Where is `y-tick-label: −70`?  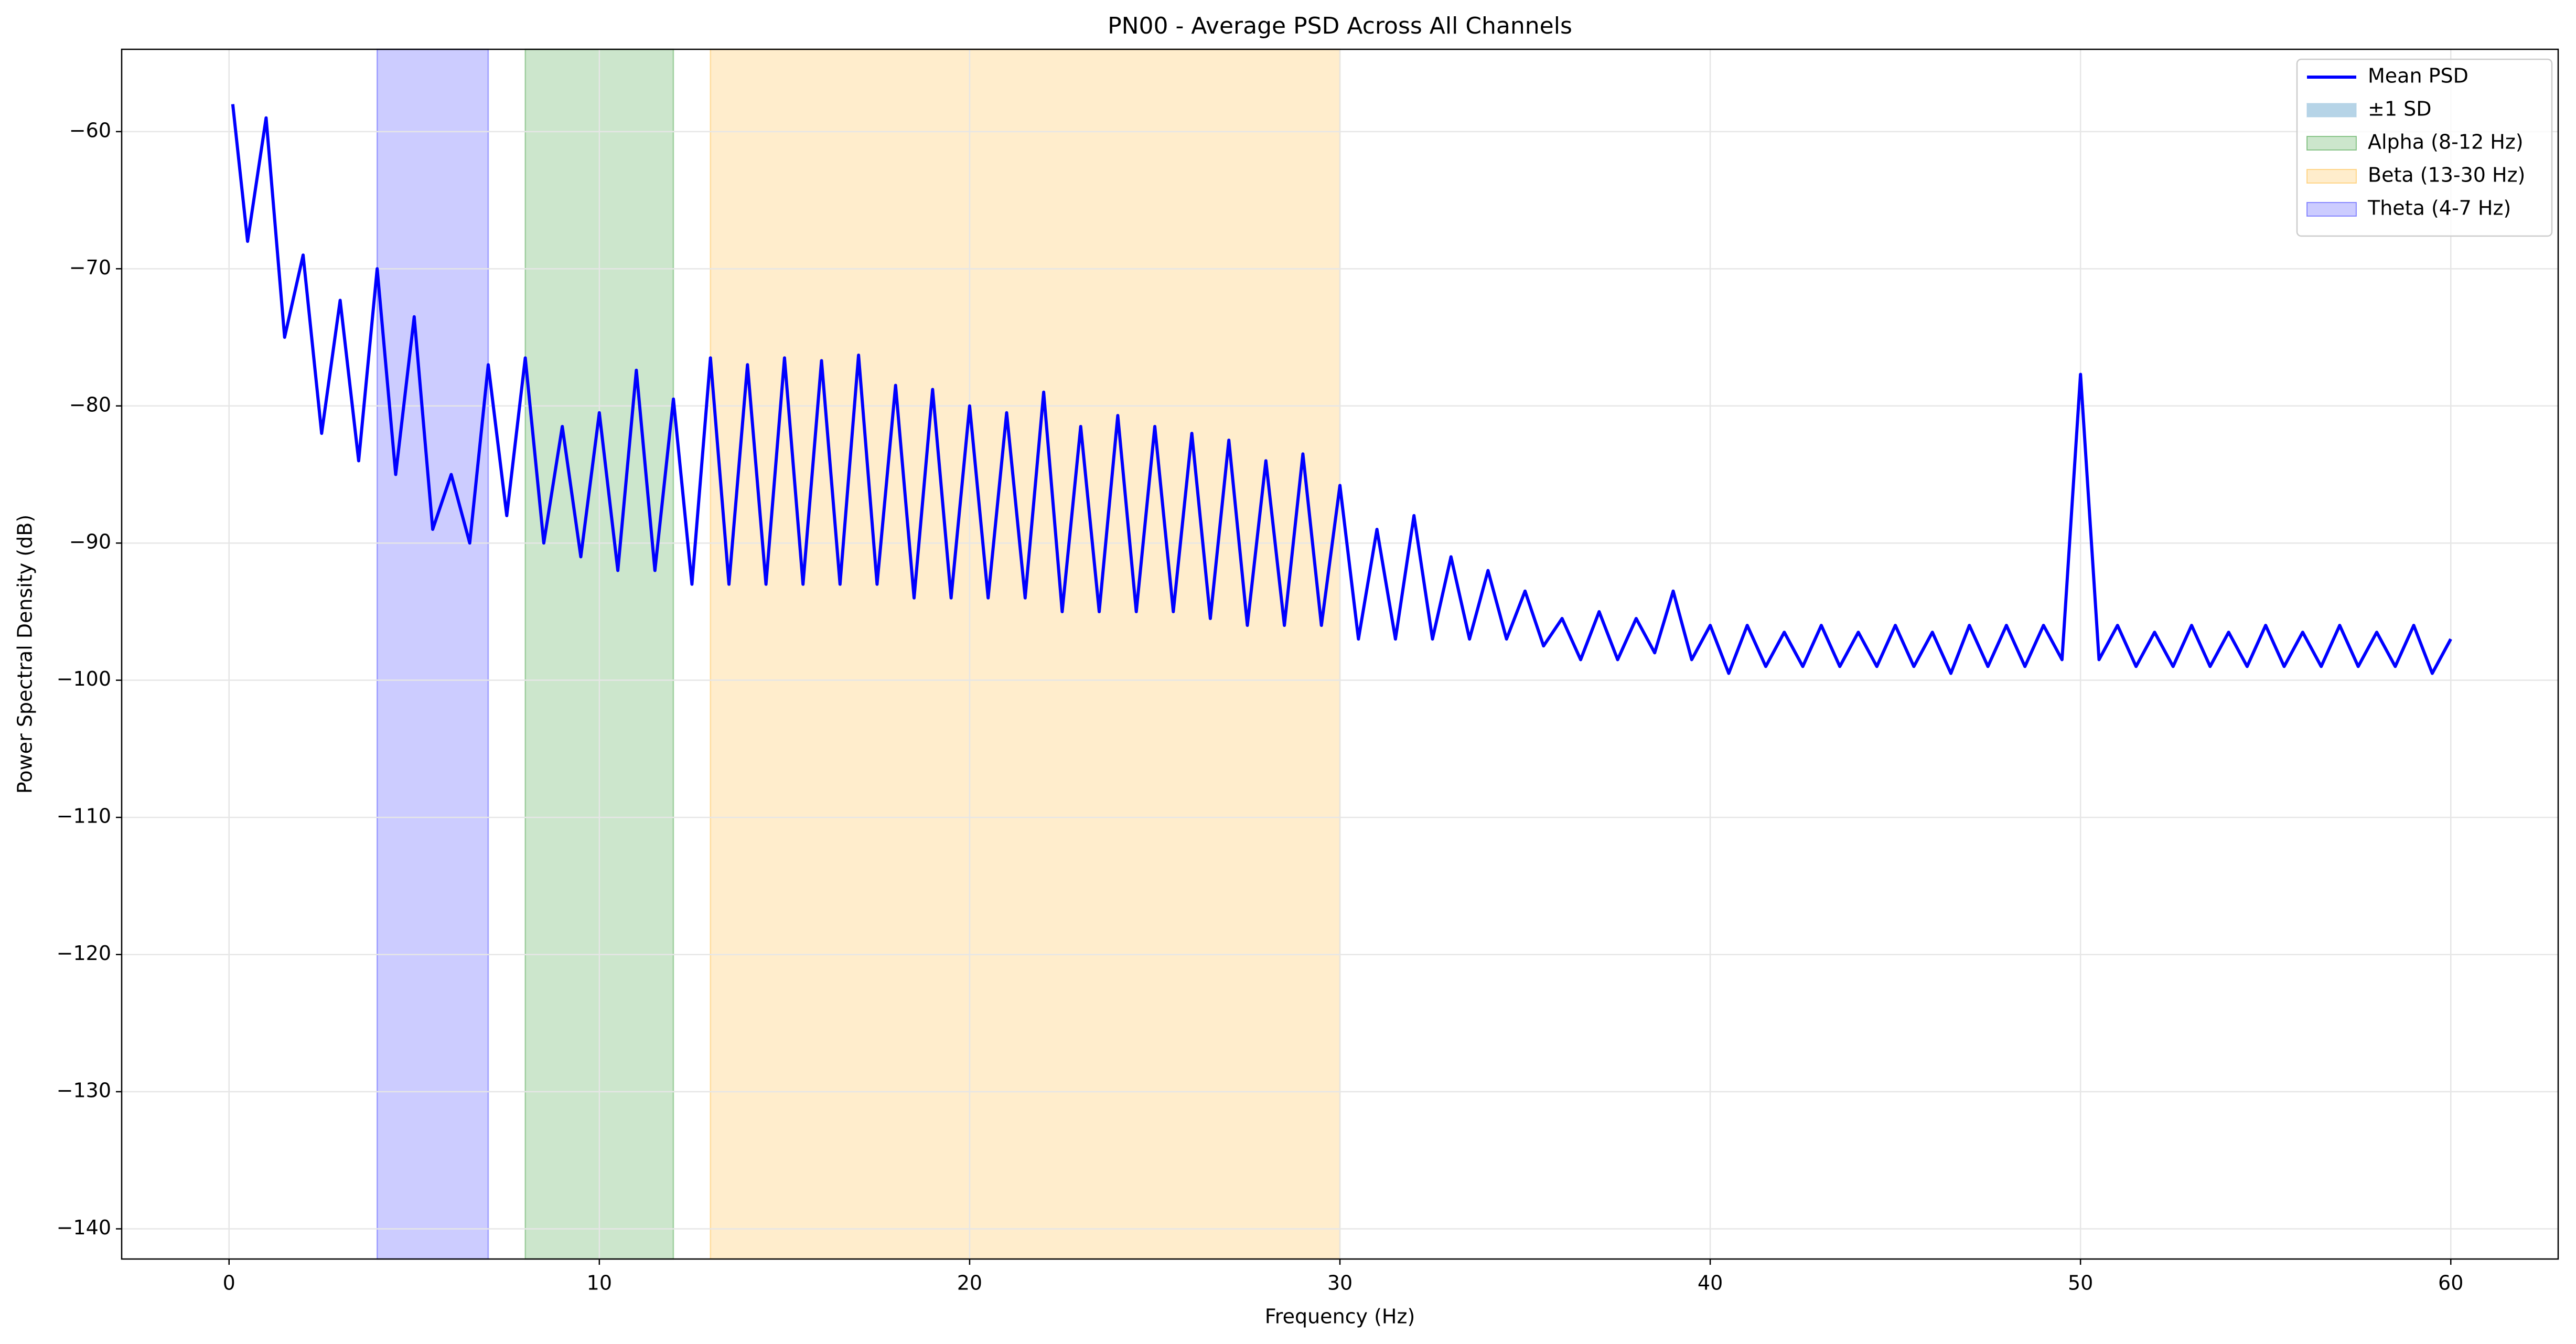 y-tick-label: −70 is located at coordinates (90, 267).